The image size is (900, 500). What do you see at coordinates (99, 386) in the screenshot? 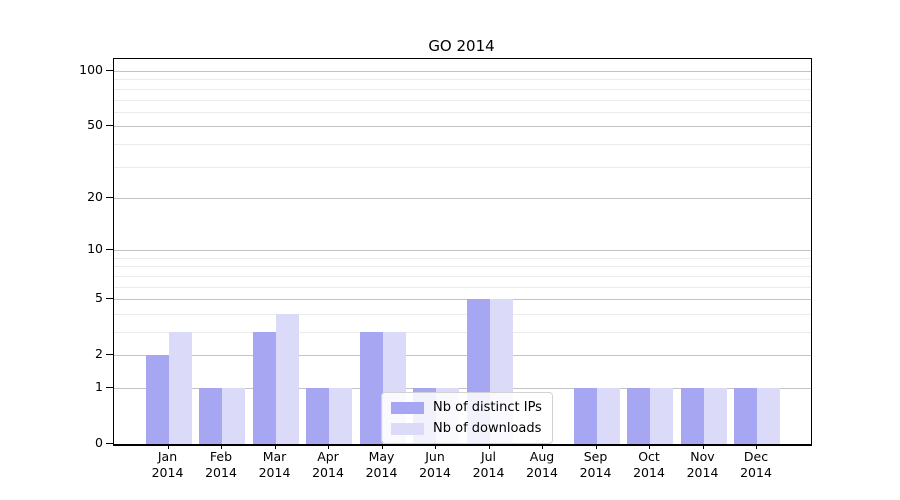
I see `y-tick-label: 1` at bounding box center [99, 386].